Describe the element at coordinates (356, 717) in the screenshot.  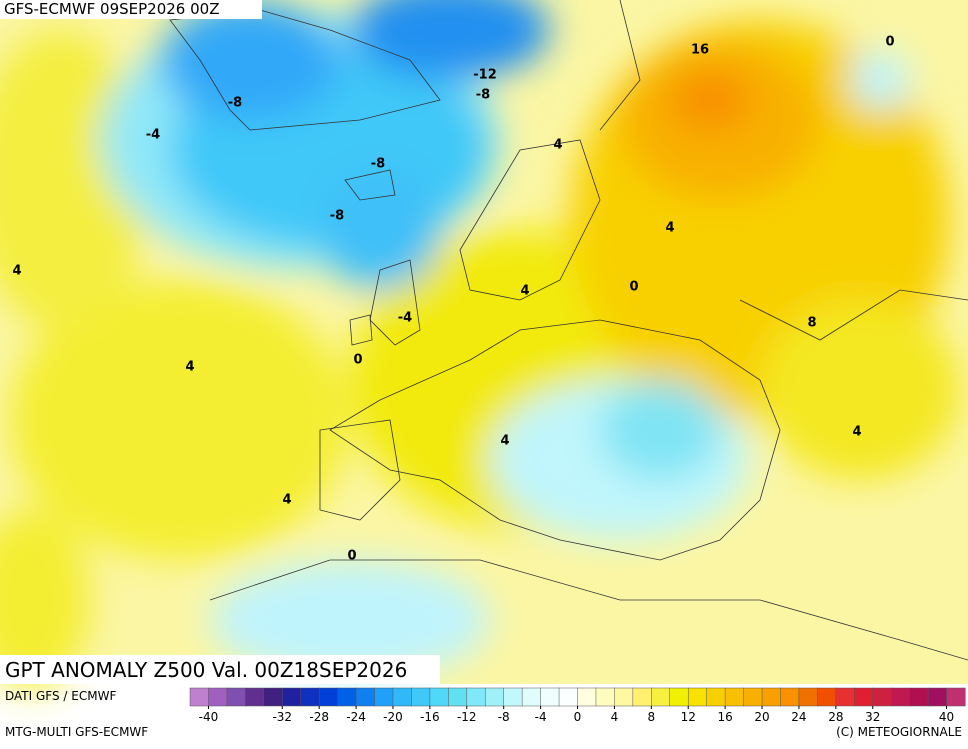
I see `colorbar-tick-label: -24` at that location.